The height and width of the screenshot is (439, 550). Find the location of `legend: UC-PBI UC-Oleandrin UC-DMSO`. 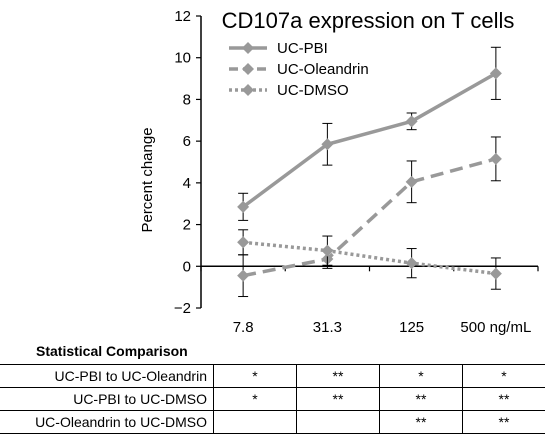

legend: UC-PBI UC-Oleandrin UC-DMSO is located at coordinates (299, 69).